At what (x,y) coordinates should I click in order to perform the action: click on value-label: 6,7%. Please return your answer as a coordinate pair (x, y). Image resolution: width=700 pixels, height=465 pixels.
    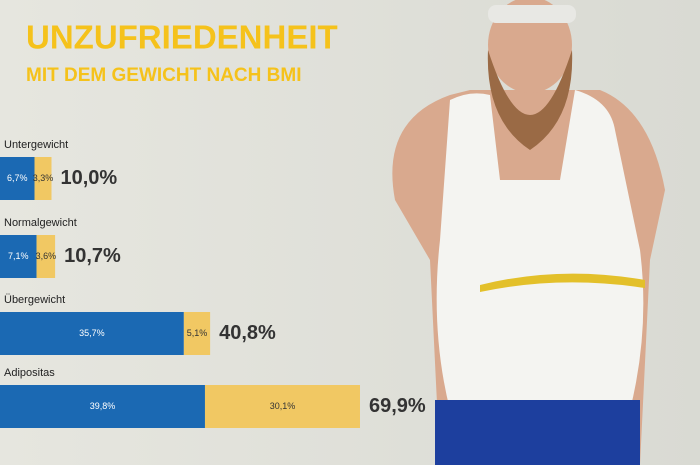
    Looking at the image, I should click on (17, 178).